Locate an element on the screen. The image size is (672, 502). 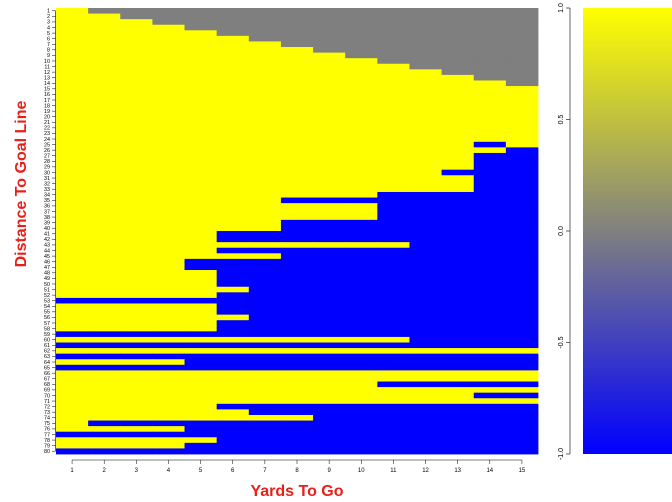
y-tick-label: 5 is located at coordinates (48, 34).